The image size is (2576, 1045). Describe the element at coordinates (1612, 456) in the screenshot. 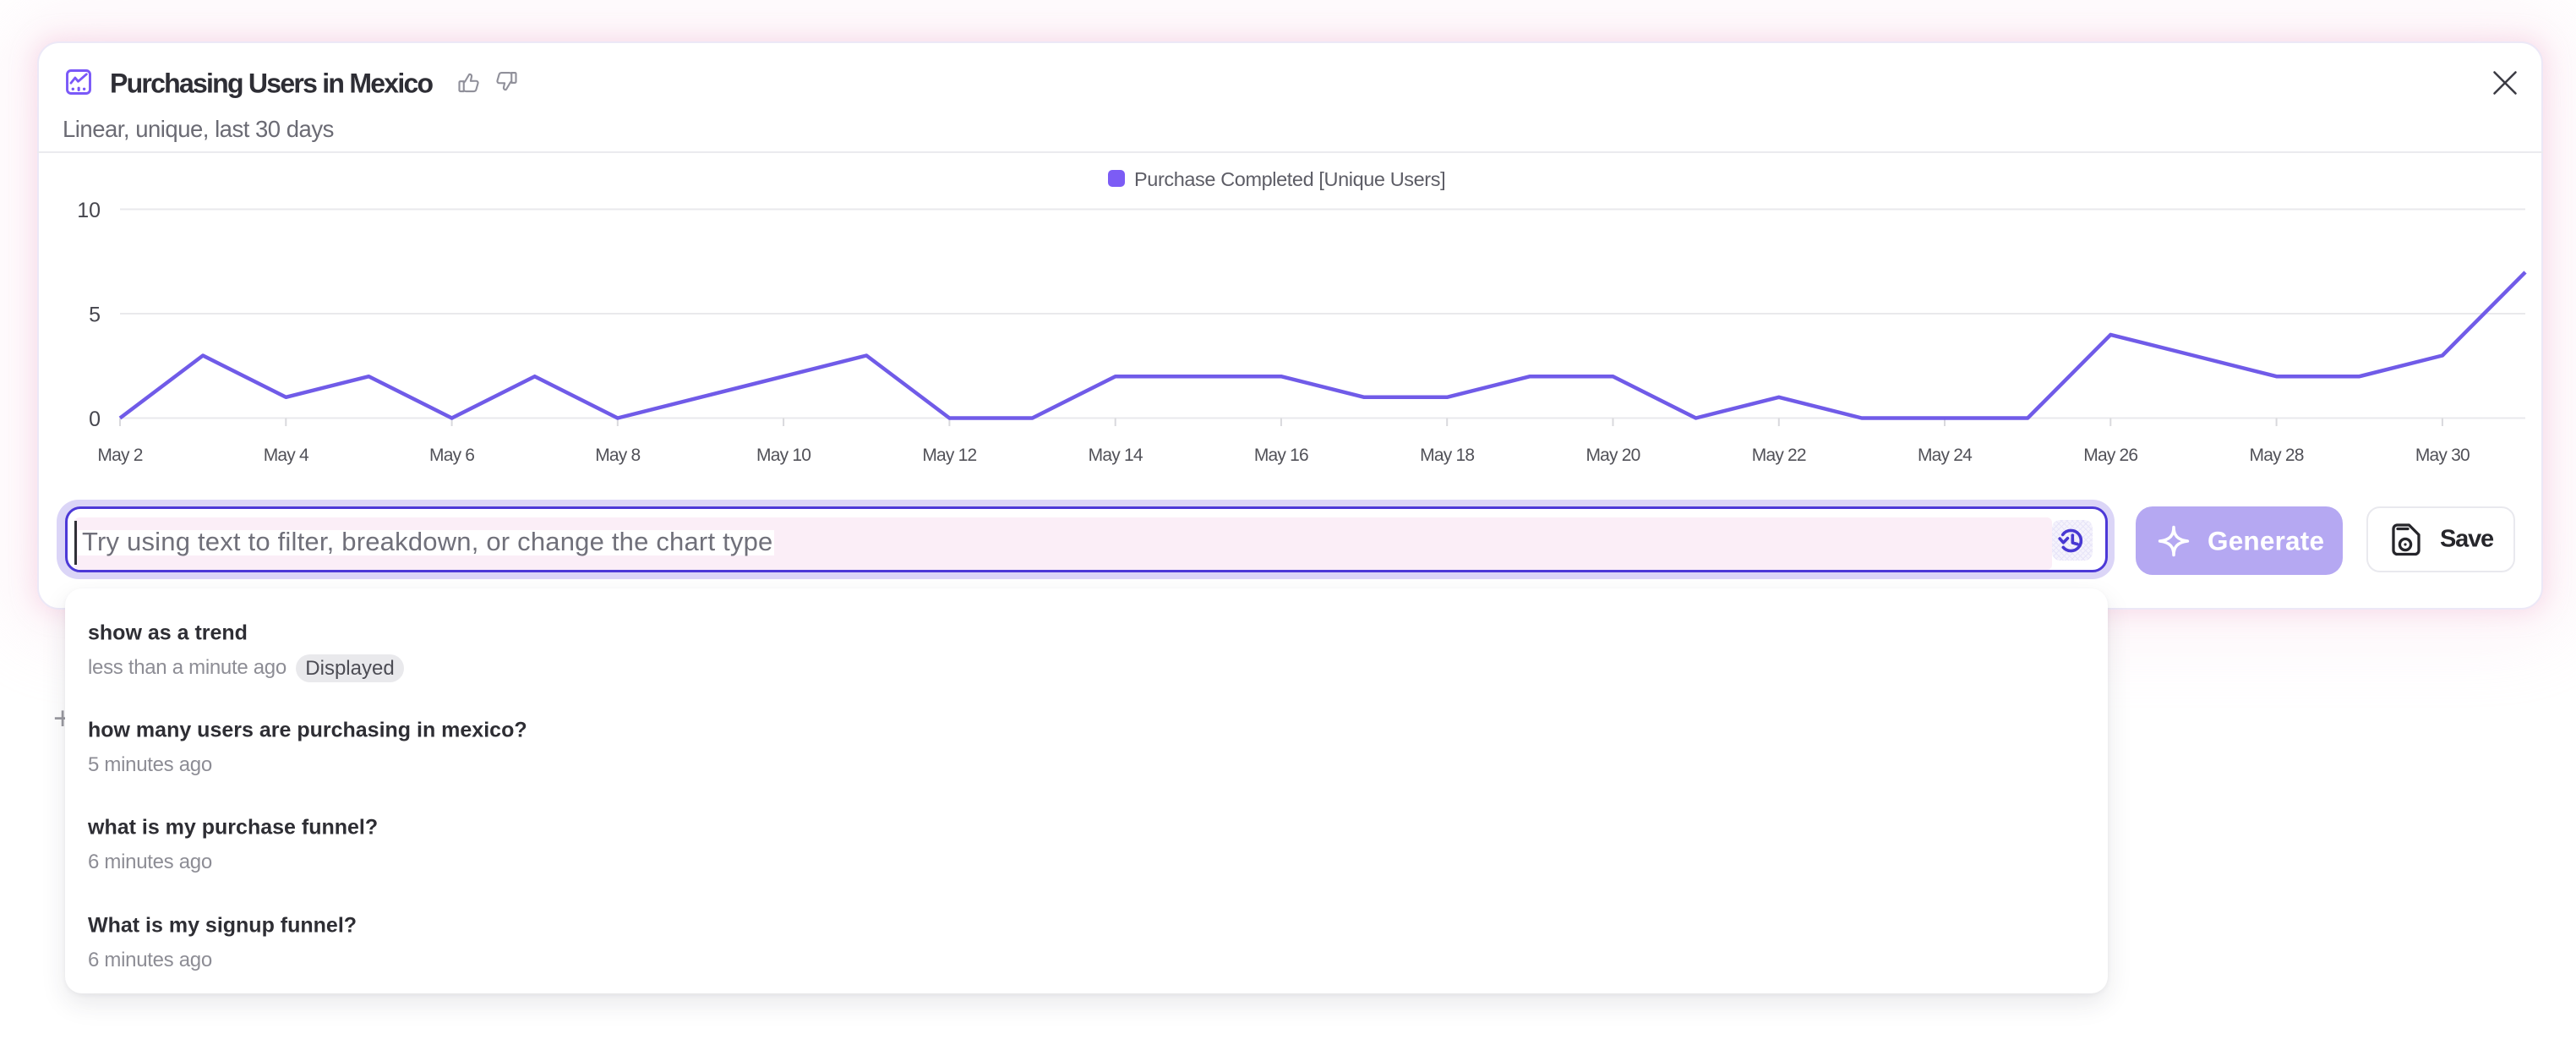

I see `svg-text: May 20` at that location.